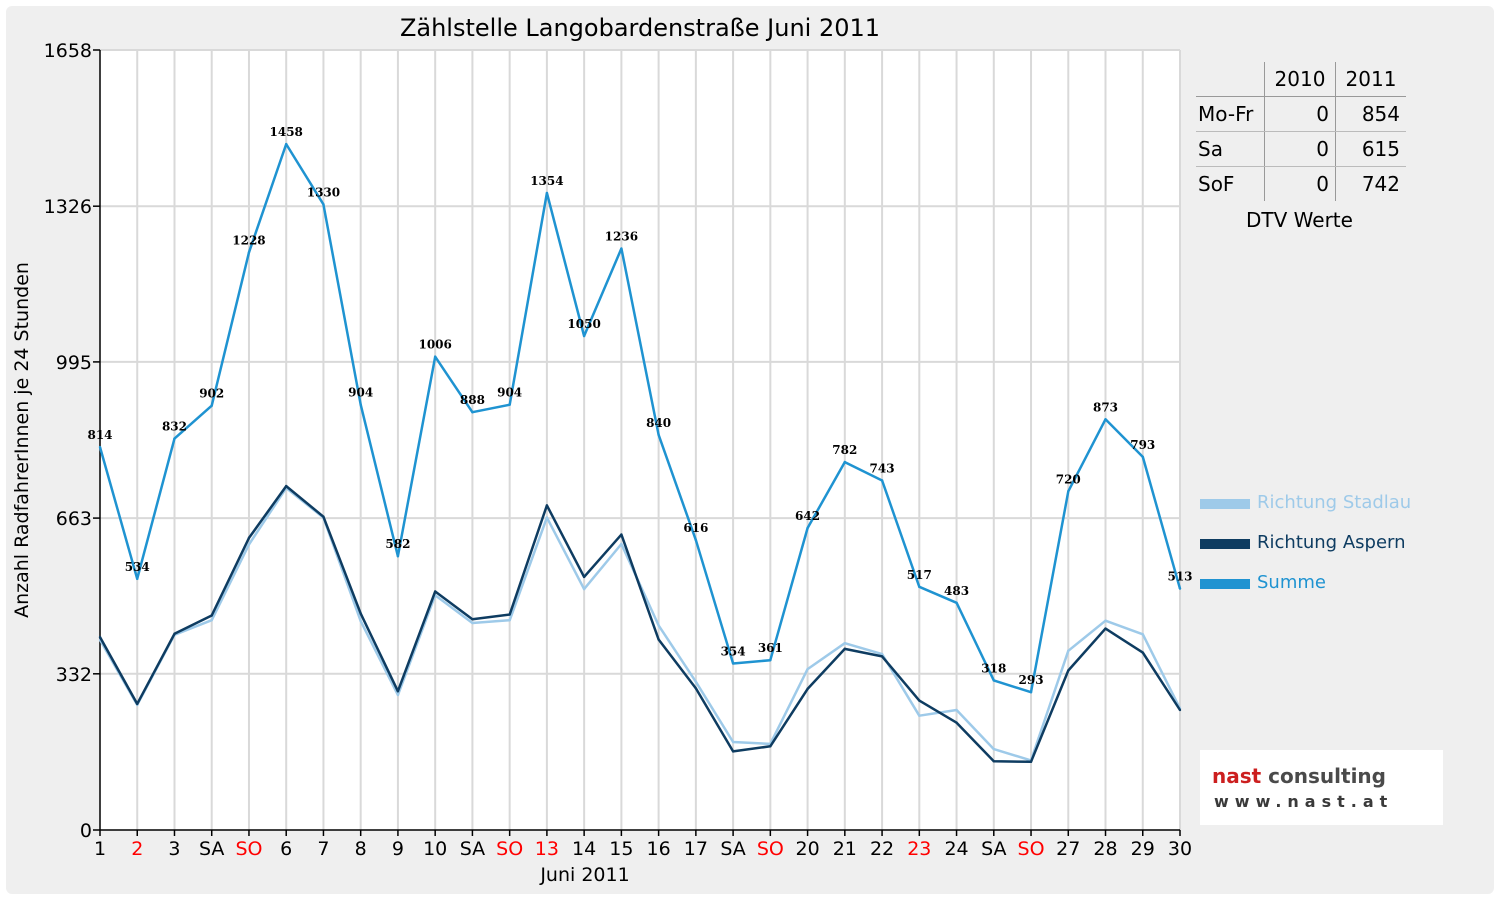  What do you see at coordinates (1380, 184) in the screenshot?
I see `dtv-value-2011: 742` at bounding box center [1380, 184].